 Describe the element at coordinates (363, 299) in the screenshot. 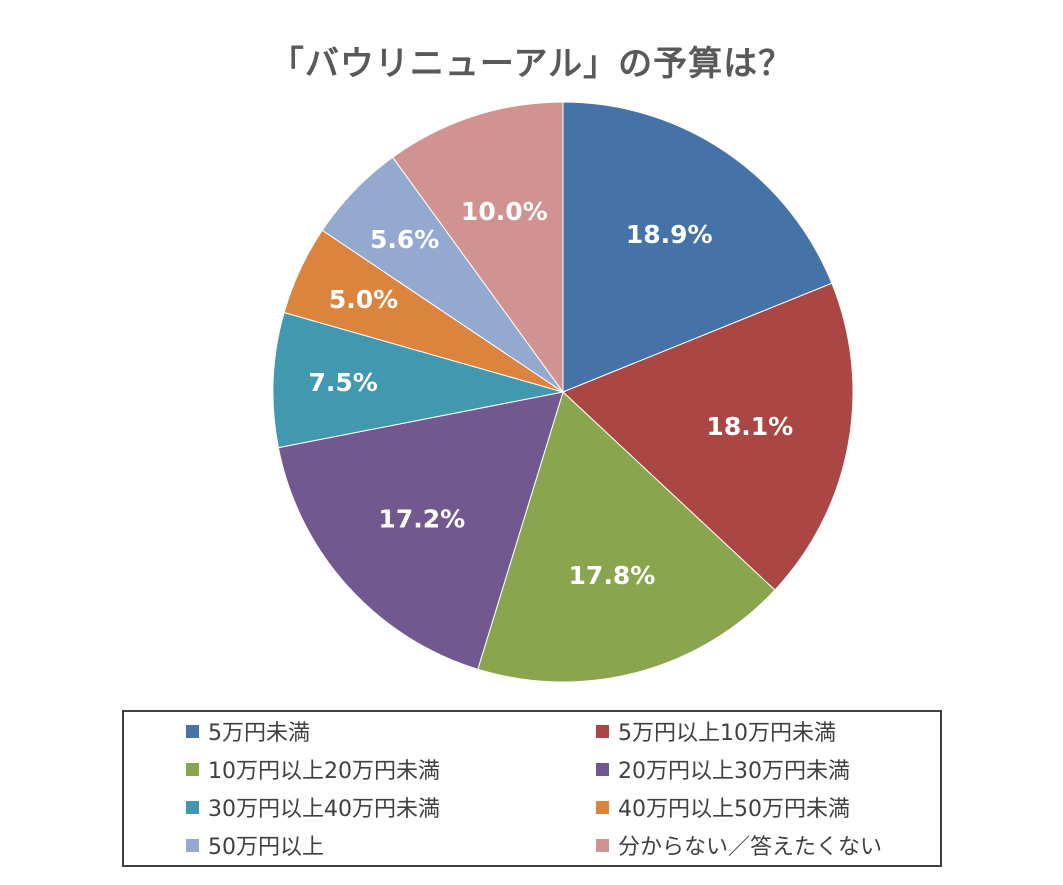

I see `slice-label-6: 5.0%` at that location.